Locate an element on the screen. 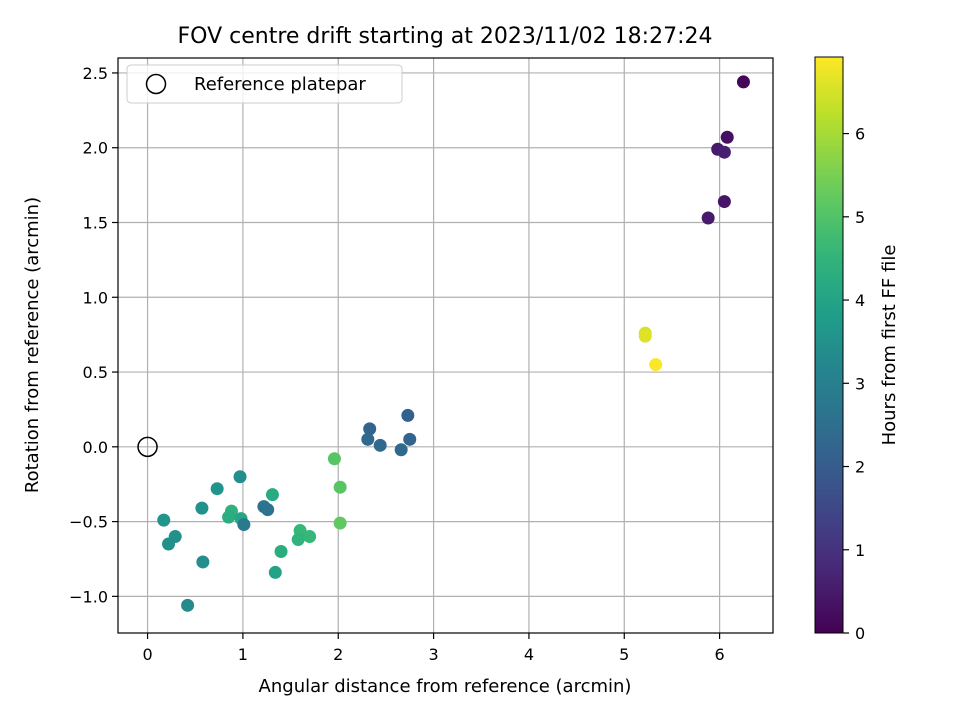 This screenshot has width=960, height=720. colorbar-tick-label: 2 is located at coordinates (860, 467).